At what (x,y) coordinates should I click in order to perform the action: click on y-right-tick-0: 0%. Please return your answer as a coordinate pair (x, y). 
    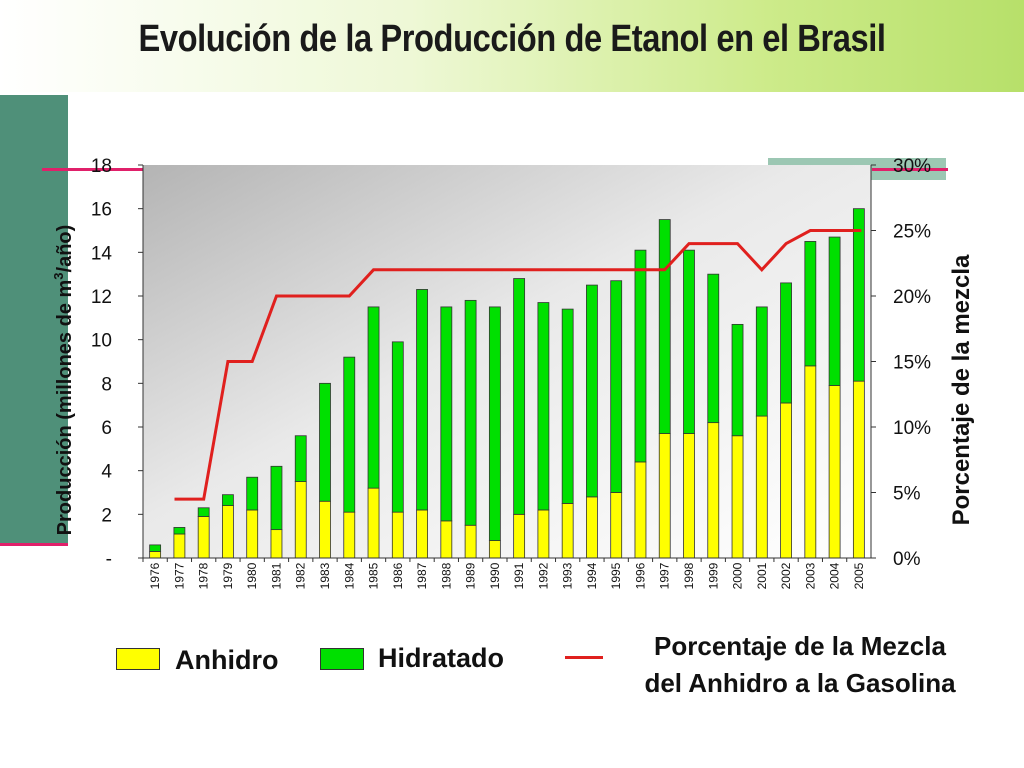
    Looking at the image, I should click on (907, 559).